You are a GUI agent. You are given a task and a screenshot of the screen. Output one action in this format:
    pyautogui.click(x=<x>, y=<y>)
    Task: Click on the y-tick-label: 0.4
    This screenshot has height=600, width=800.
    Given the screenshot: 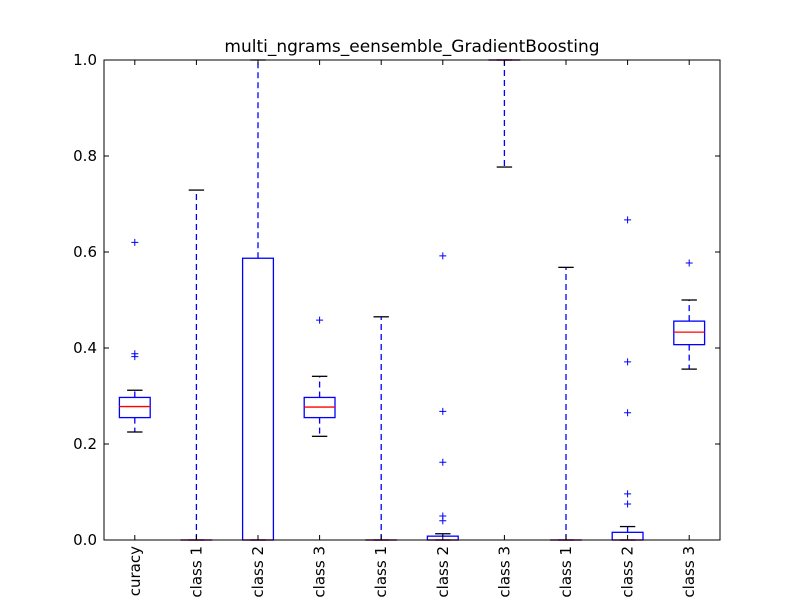 What is the action you would take?
    pyautogui.click(x=85, y=348)
    